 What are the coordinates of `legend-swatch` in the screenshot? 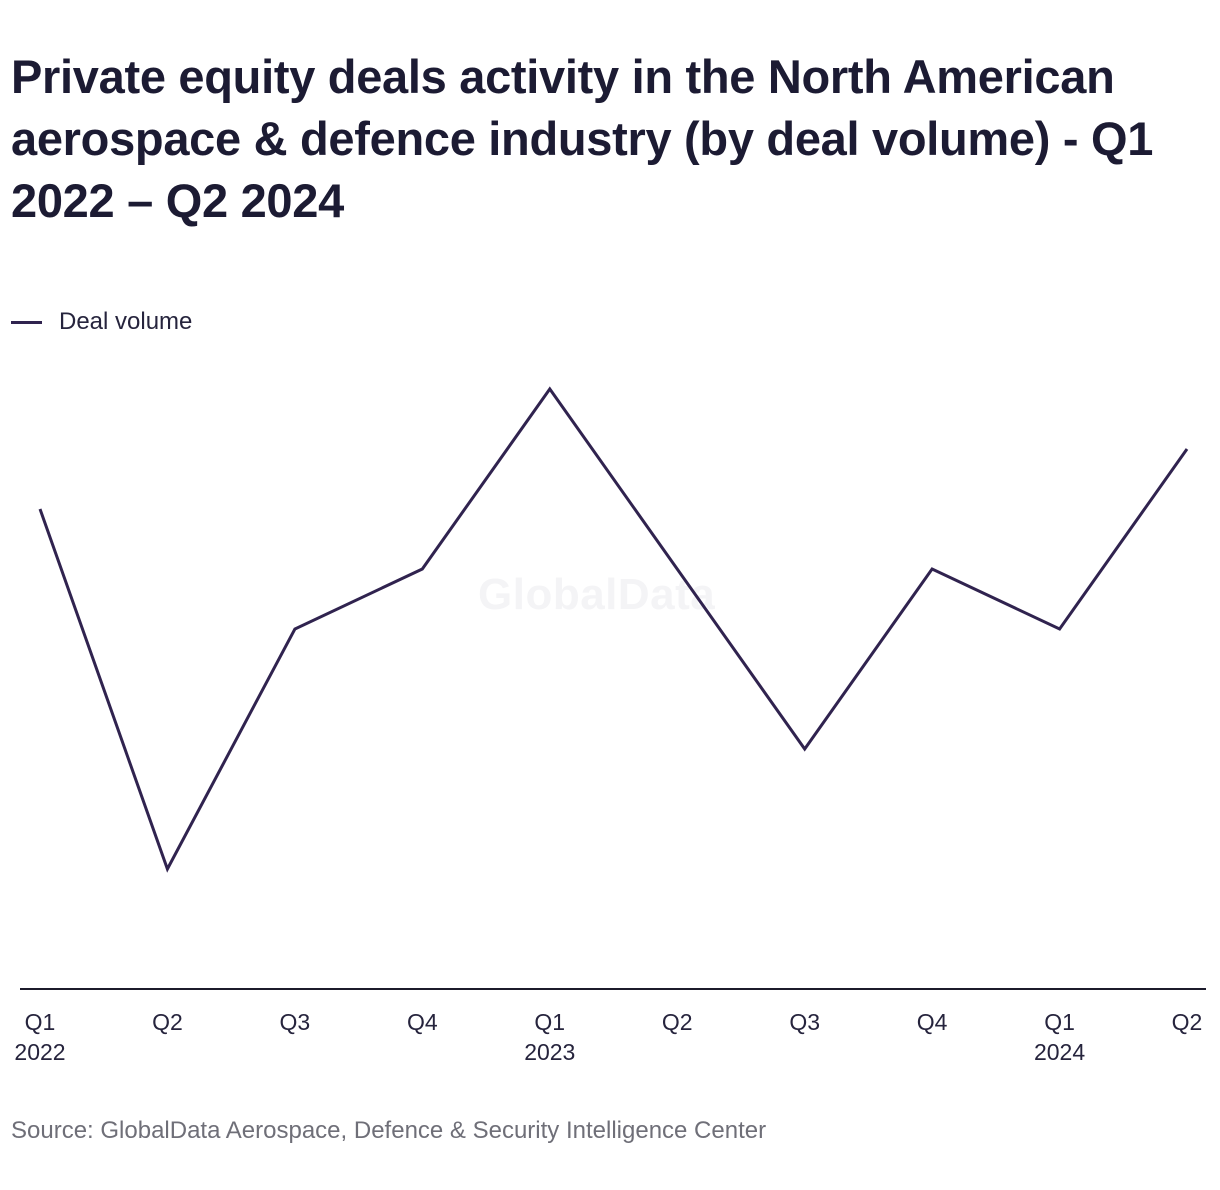 It's located at (26, 322).